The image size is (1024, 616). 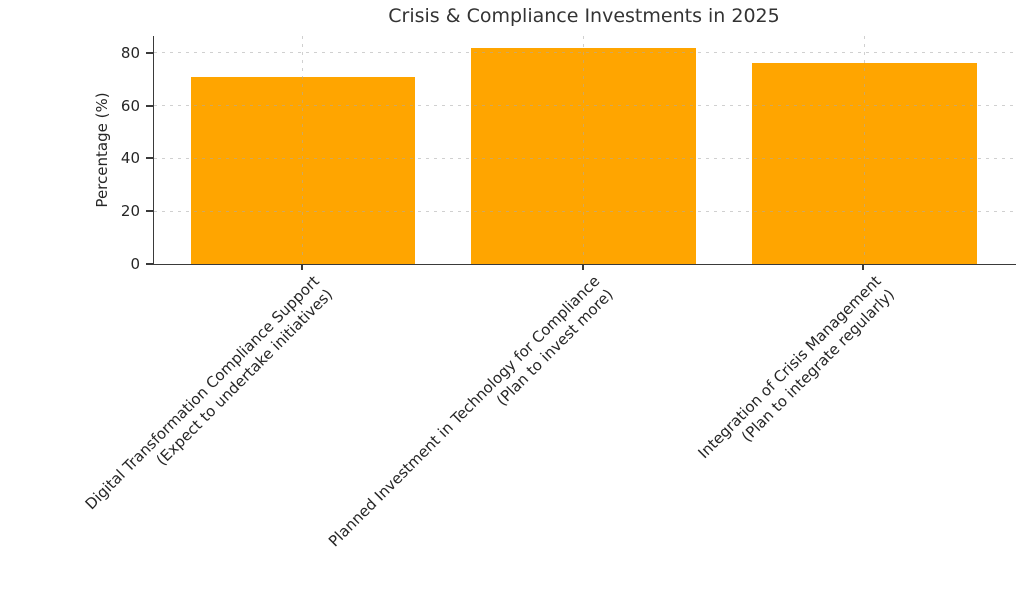 I want to click on y-tick-label: 40, so click(x=130, y=158).